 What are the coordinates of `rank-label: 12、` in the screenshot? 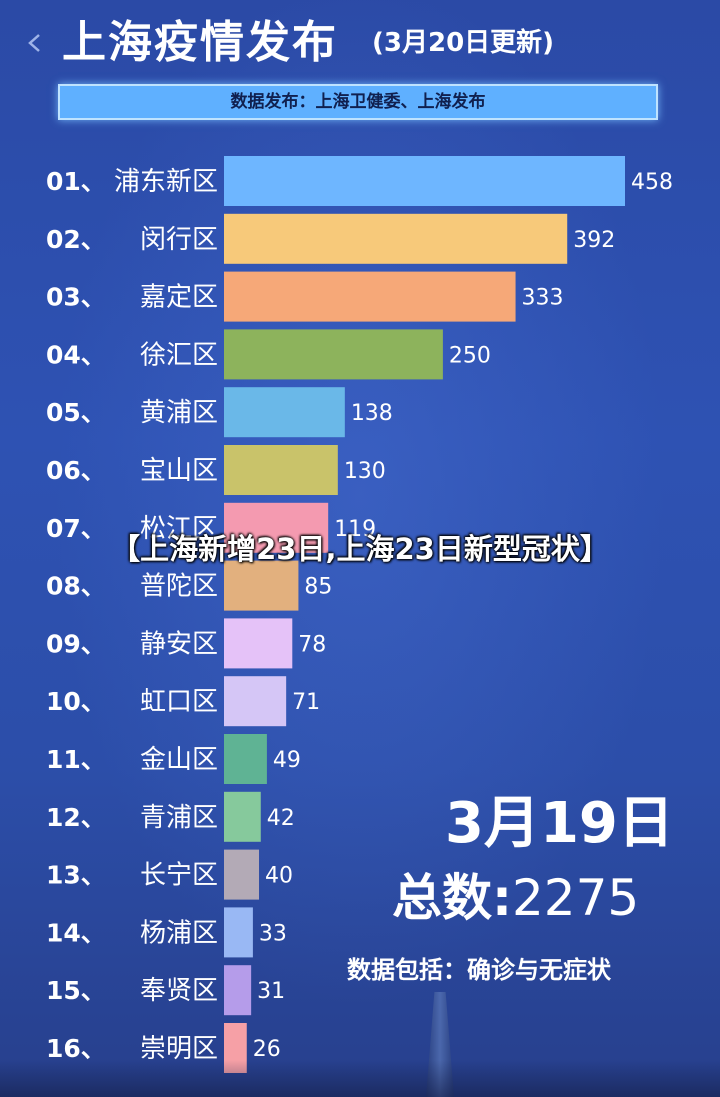 It's located at (76, 817).